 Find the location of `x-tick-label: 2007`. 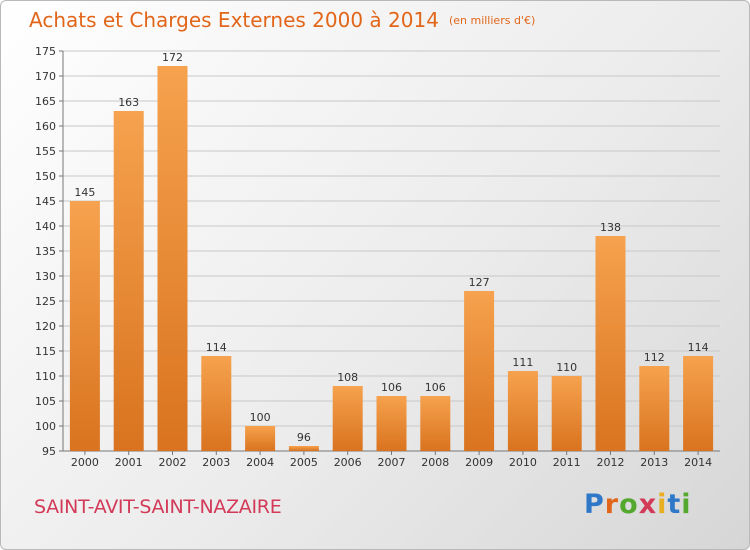

x-tick-label: 2007 is located at coordinates (392, 462).